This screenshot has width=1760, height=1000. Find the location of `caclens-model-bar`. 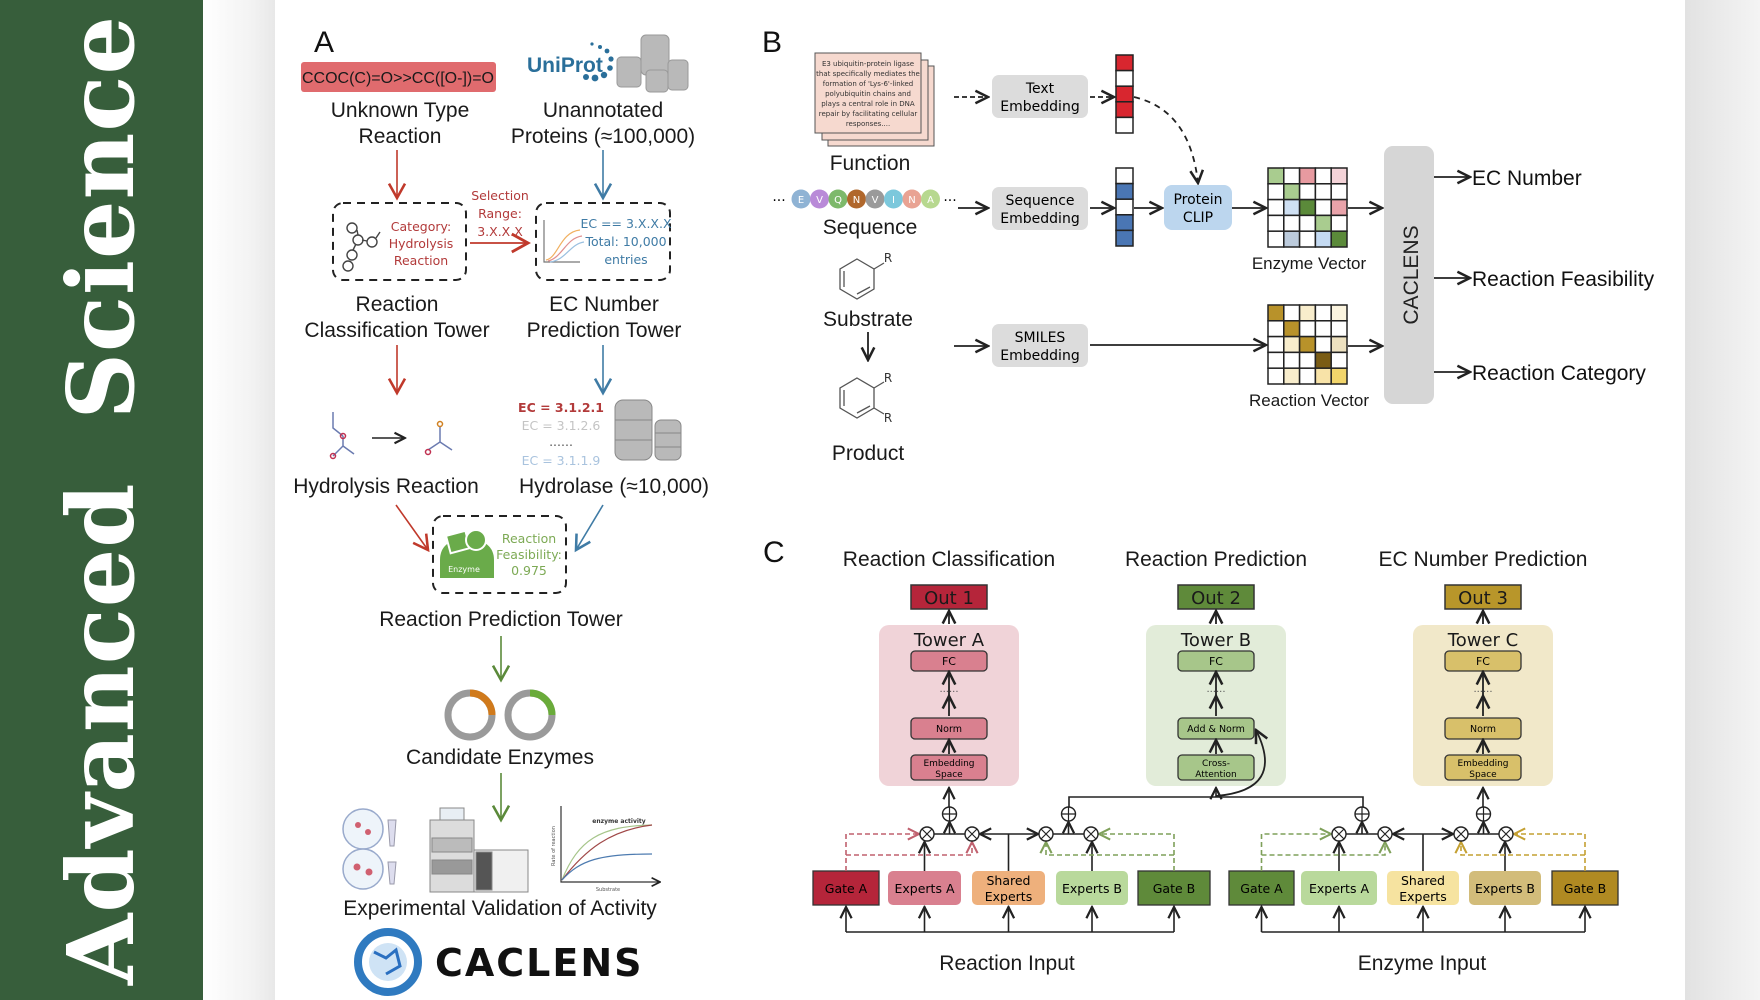

caclens-model-bar is located at coordinates (1409, 275).